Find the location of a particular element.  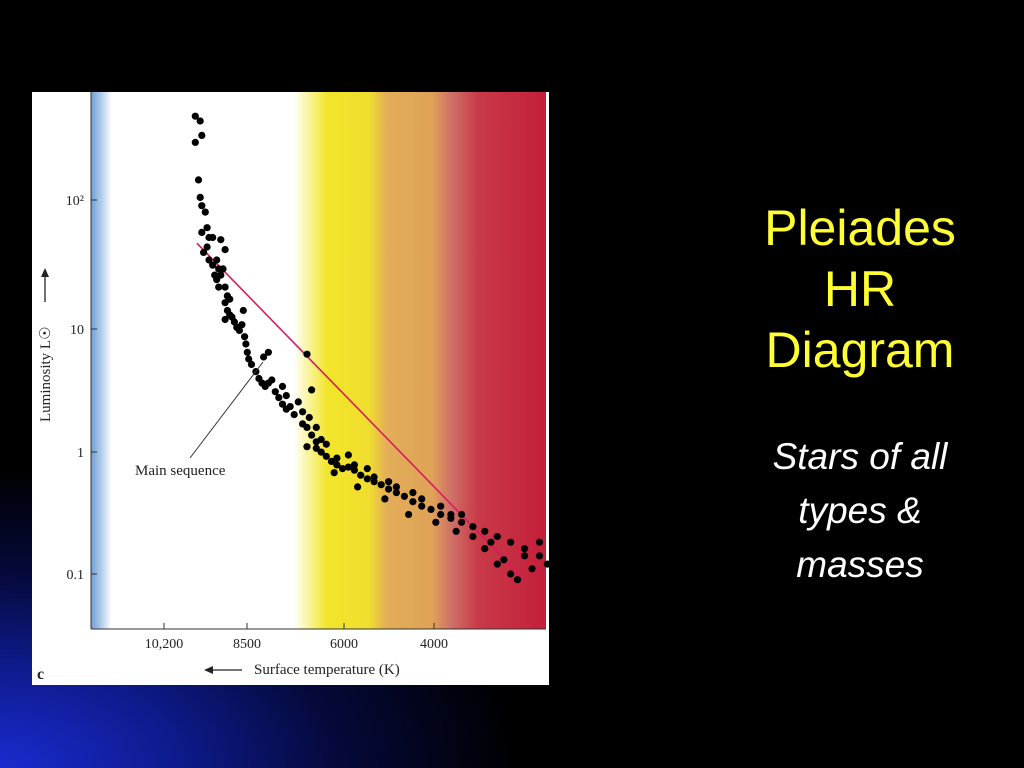

title-line-1: Pleiades is located at coordinates (860, 228).